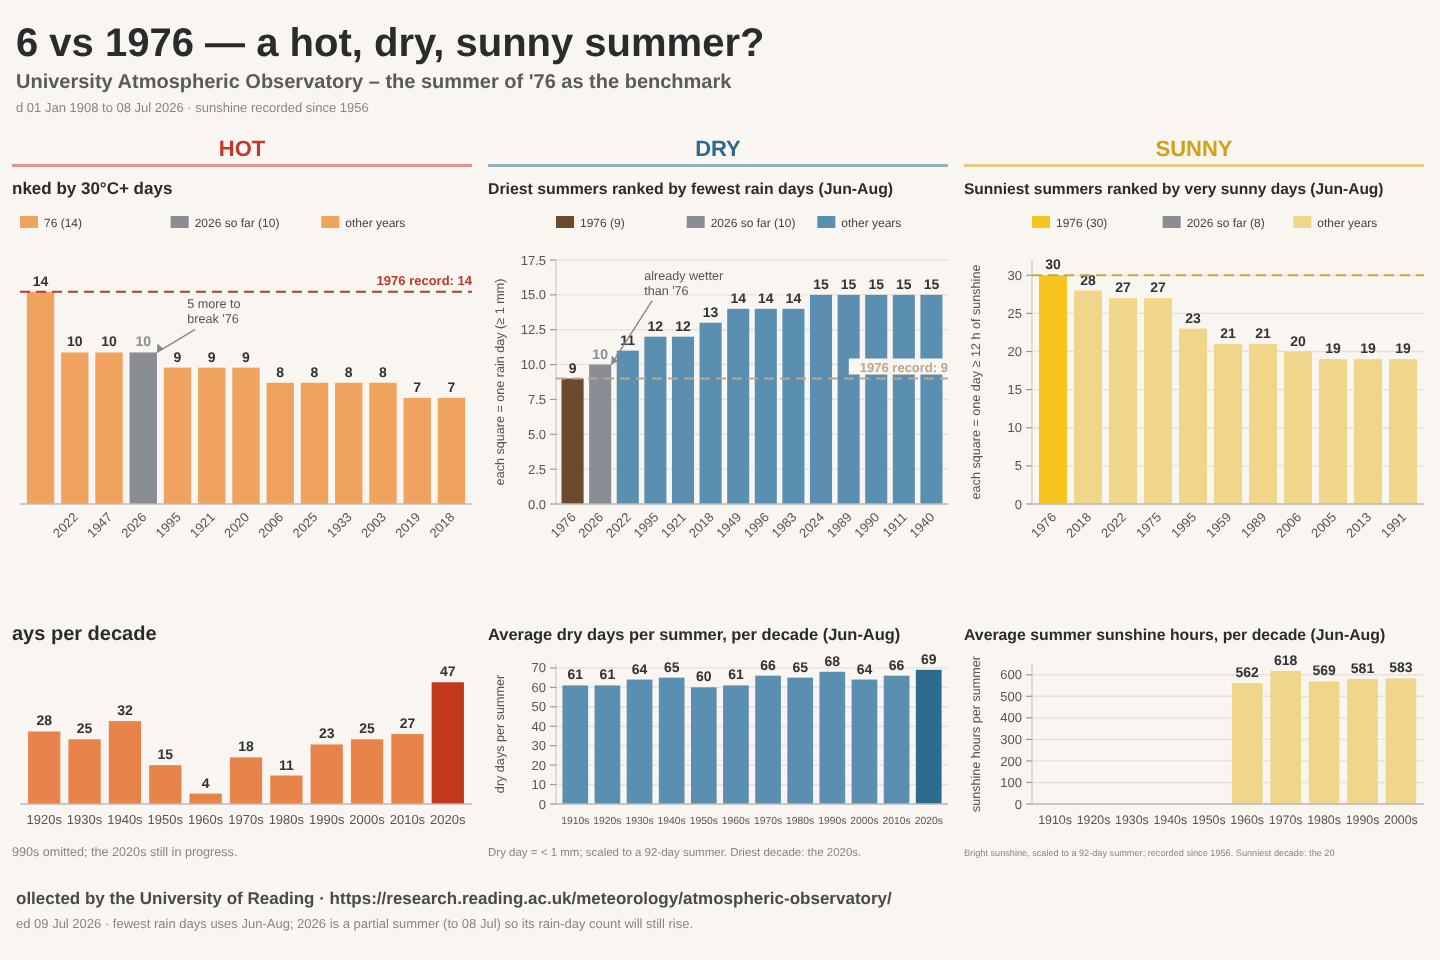 This screenshot has height=960, width=1440. I want to click on chart-subtitle: HOT, so click(242, 150).